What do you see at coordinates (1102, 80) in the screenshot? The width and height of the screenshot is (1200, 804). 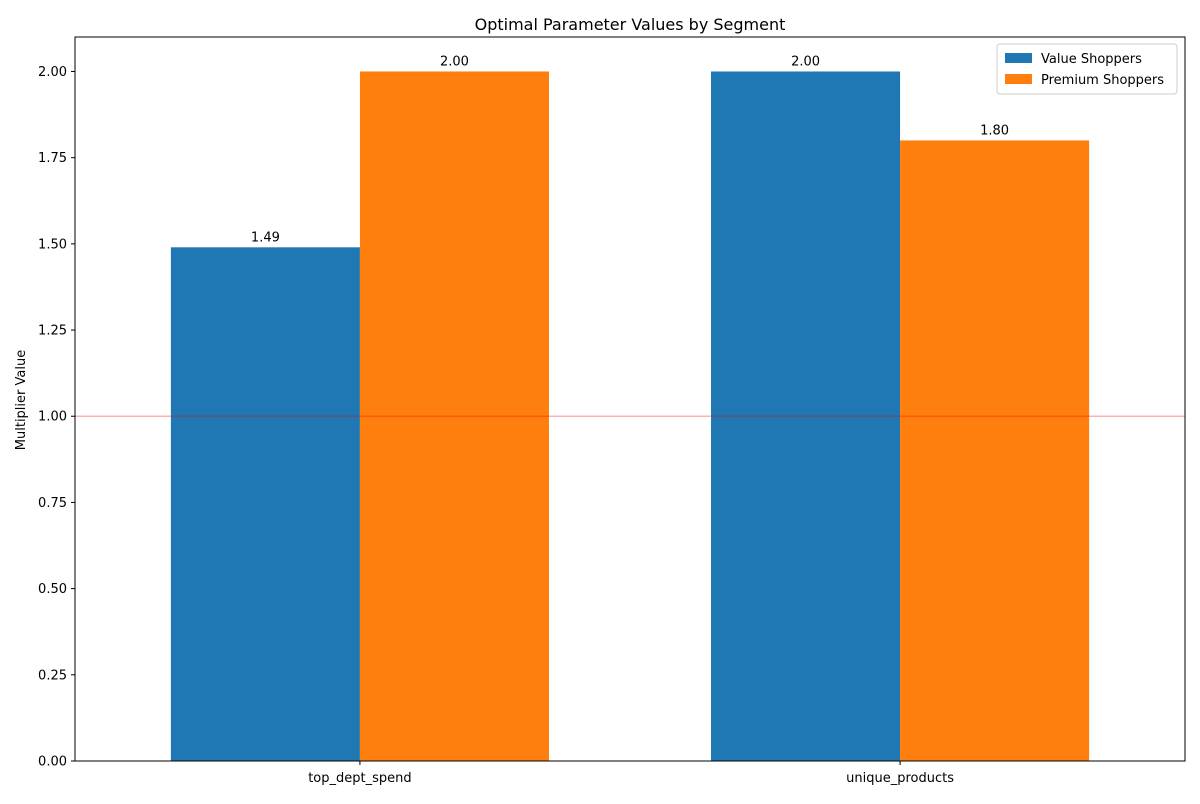 I see `legend-label-1: Premium Shoppers` at bounding box center [1102, 80].